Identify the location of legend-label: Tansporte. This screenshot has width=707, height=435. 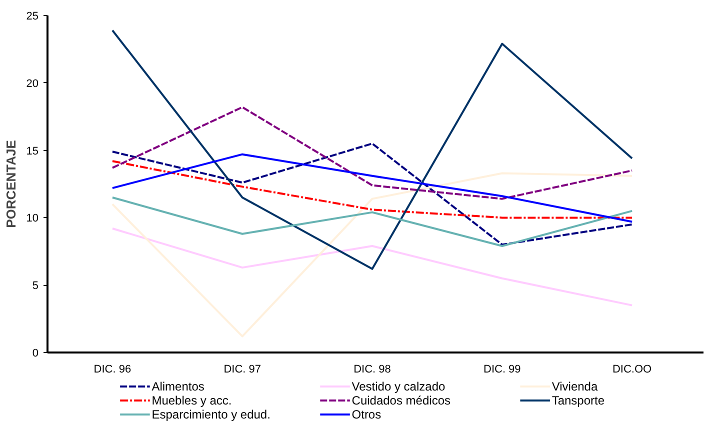
(578, 401).